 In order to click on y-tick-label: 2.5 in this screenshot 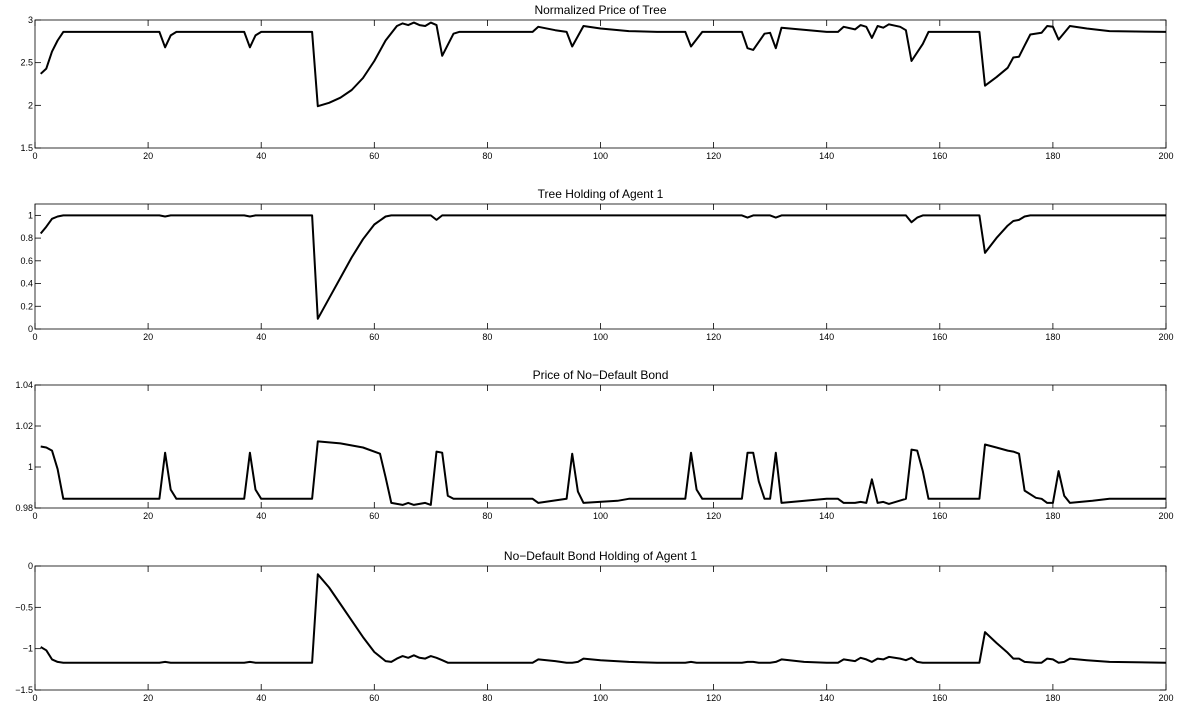, I will do `click(26, 63)`.